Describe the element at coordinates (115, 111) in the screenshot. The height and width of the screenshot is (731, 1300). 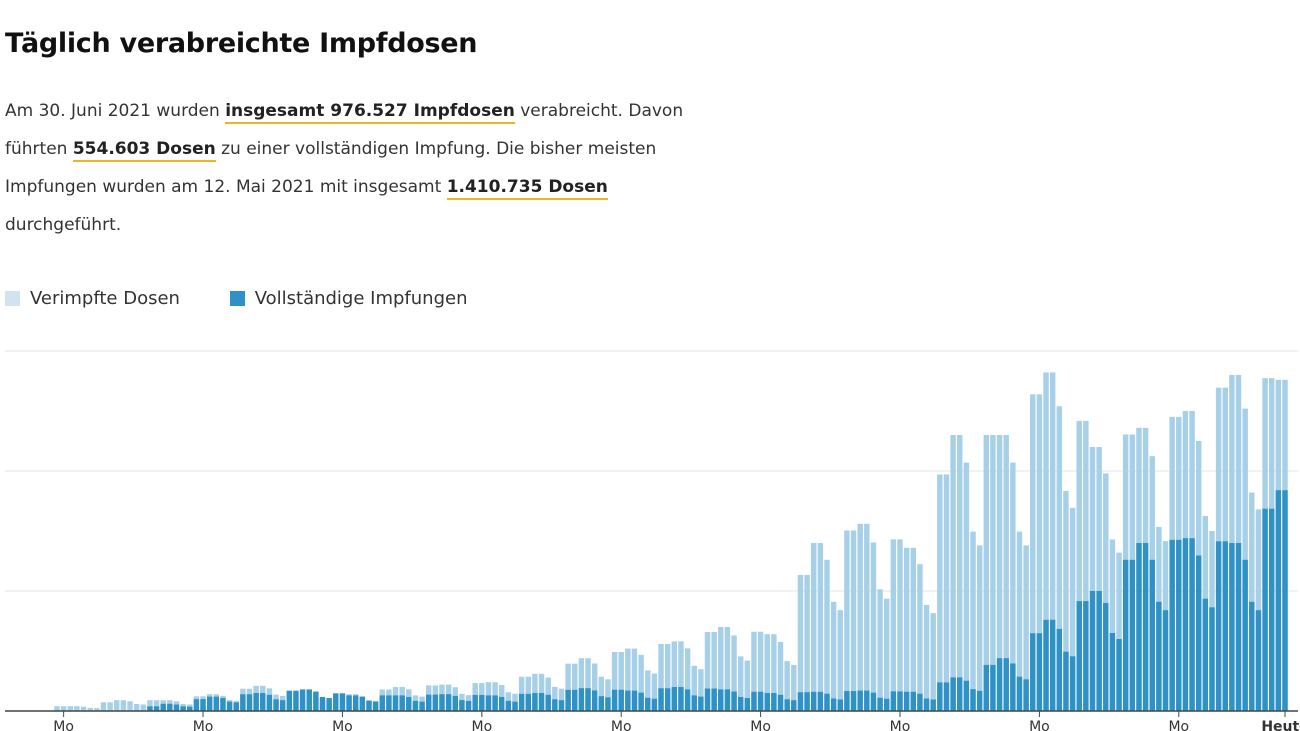
I see `summary-part-1: Am 30. Juni 2021 wurden` at that location.